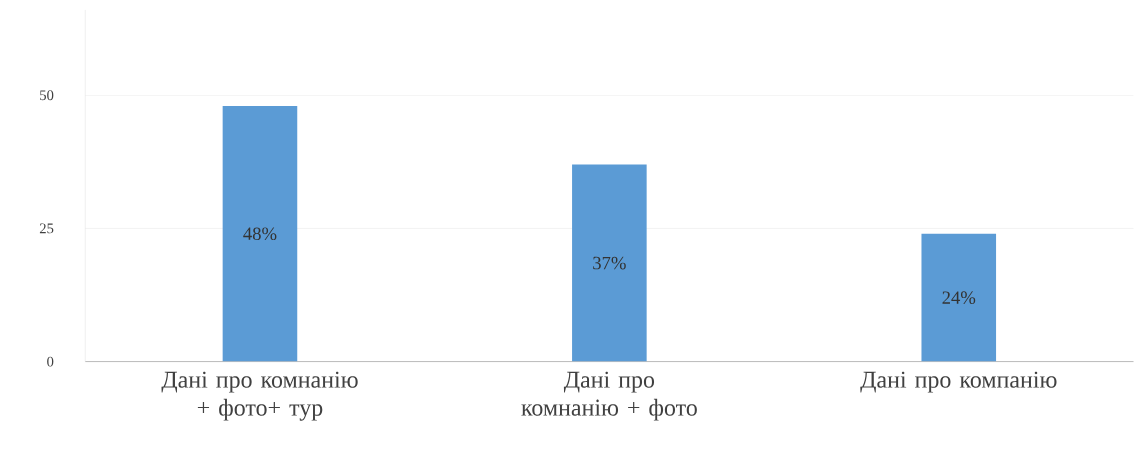  I want to click on y-tick-label: 50, so click(47, 95).